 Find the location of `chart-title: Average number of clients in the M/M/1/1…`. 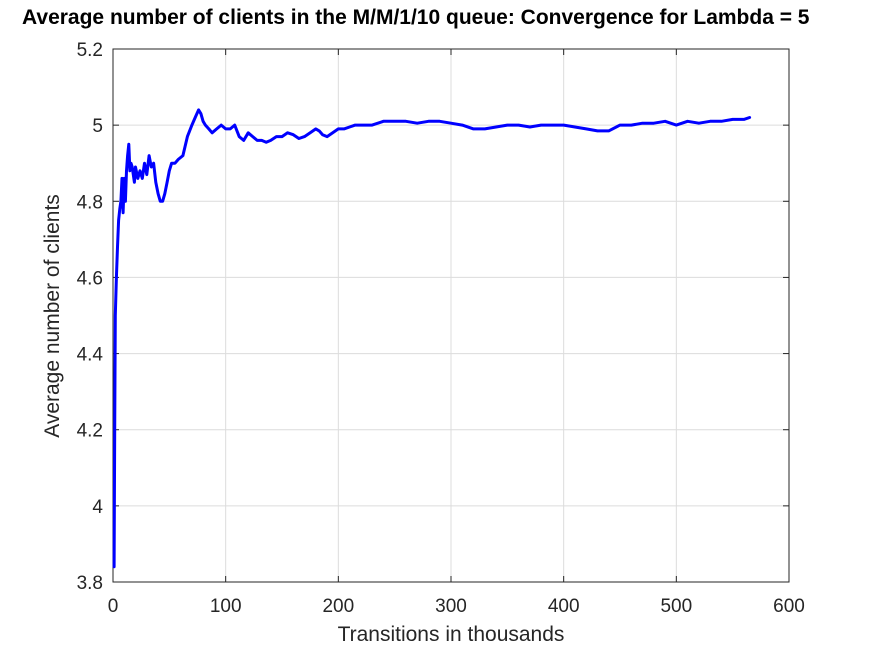

chart-title: Average number of clients in the M/M/1/1… is located at coordinates (416, 17).